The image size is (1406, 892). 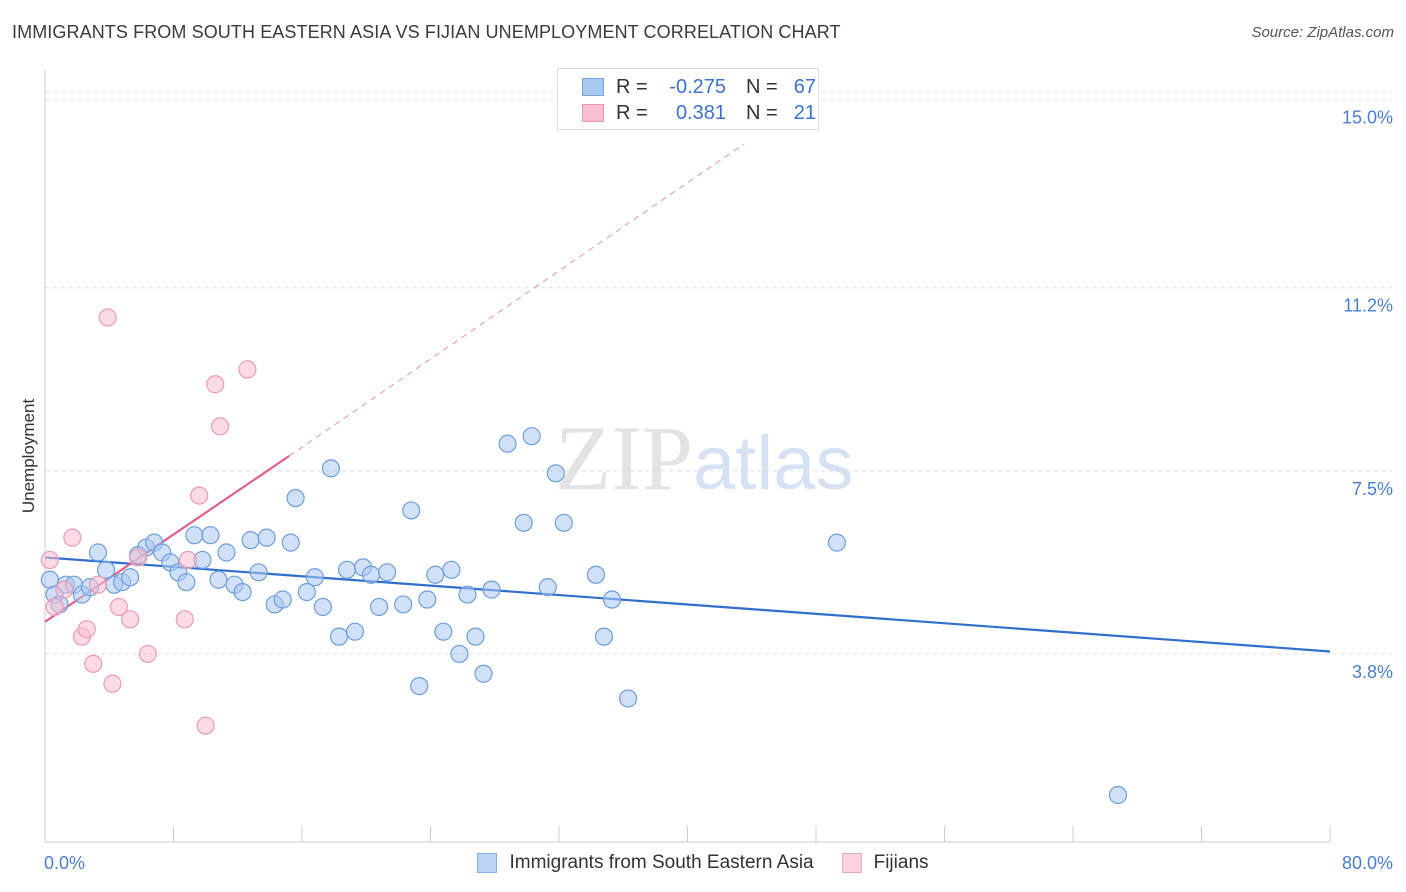 I want to click on y-axis-title: Unemployment, so click(x=28, y=456).